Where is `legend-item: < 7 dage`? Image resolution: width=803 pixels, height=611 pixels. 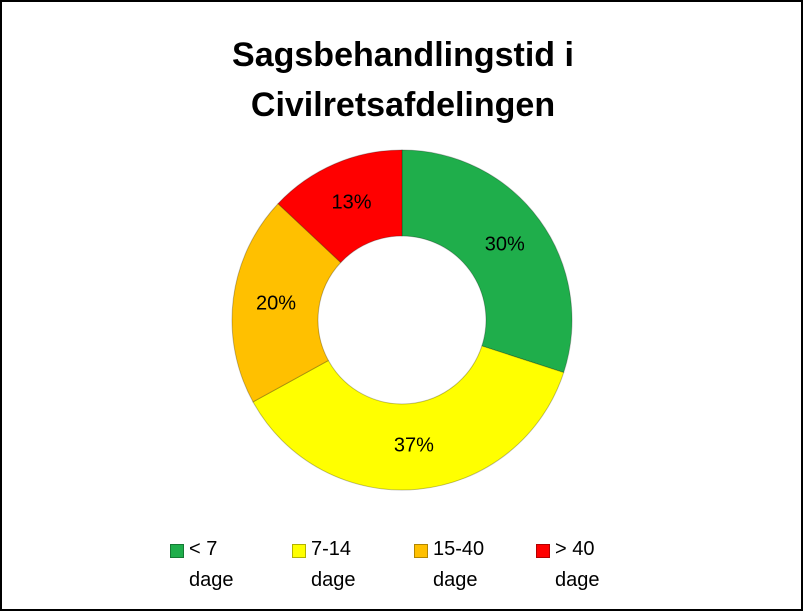 legend-item: < 7 dage is located at coordinates (231, 565).